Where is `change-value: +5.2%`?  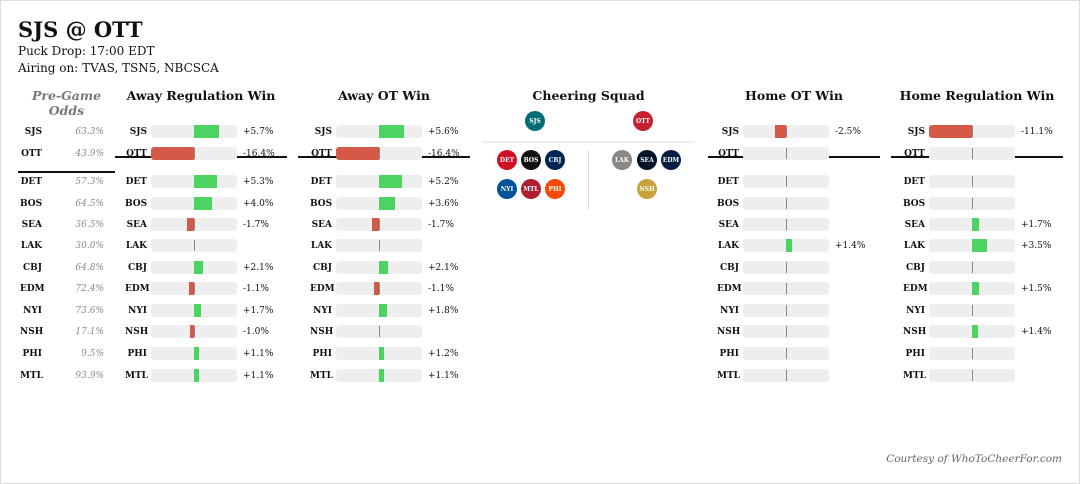
change-value: +5.2% is located at coordinates (443, 182).